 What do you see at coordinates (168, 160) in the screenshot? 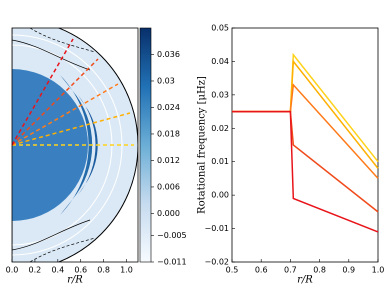
I see `colorbar-tick-label: 0.012` at bounding box center [168, 160].